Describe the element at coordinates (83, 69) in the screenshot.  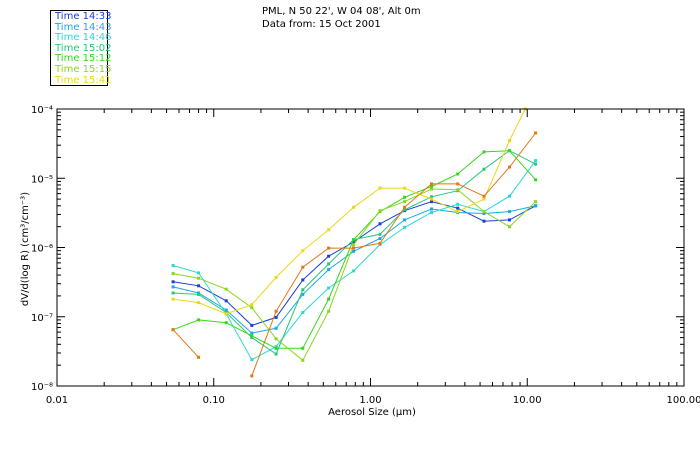
I see `legend-item: Time 15:15` at that location.